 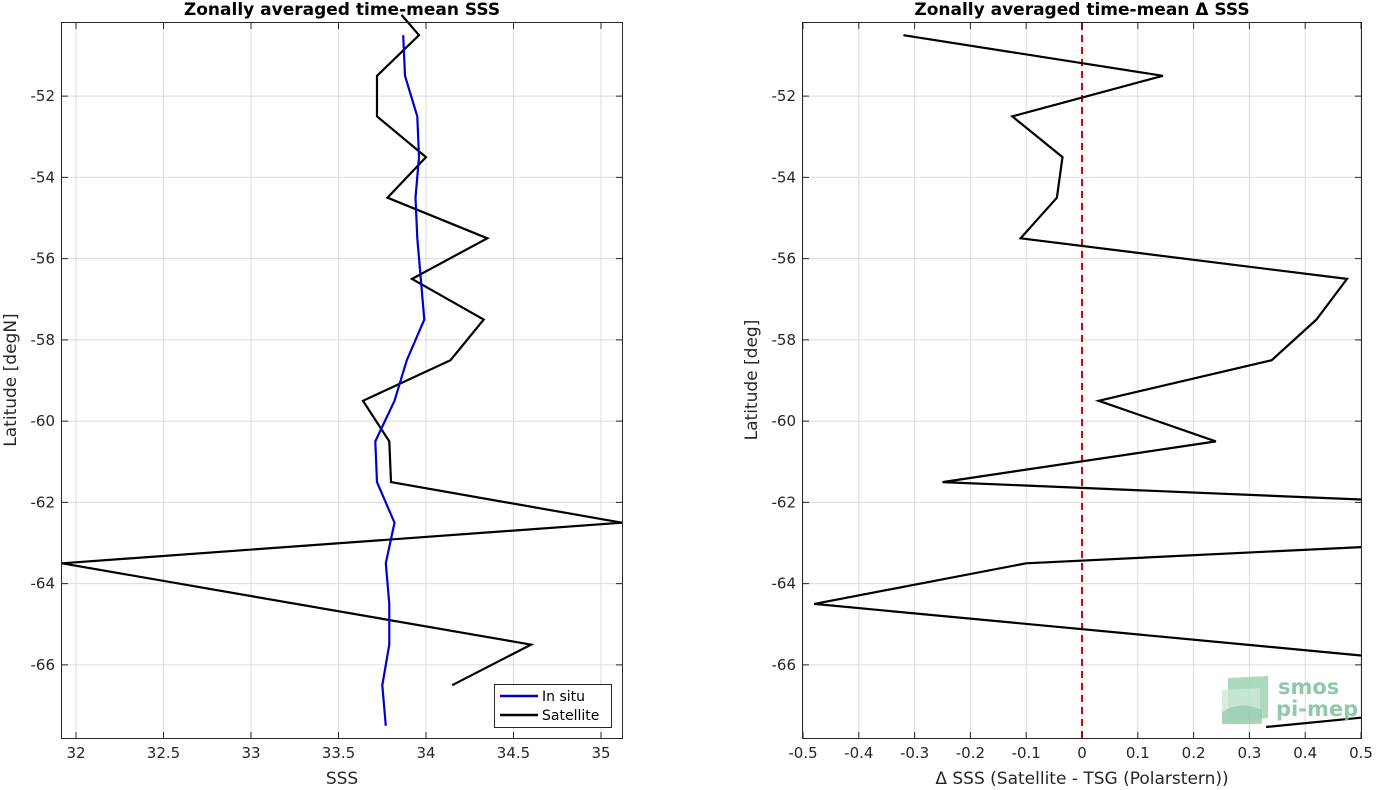 I want to click on x-tick-label: 0.2, so click(x=1194, y=753).